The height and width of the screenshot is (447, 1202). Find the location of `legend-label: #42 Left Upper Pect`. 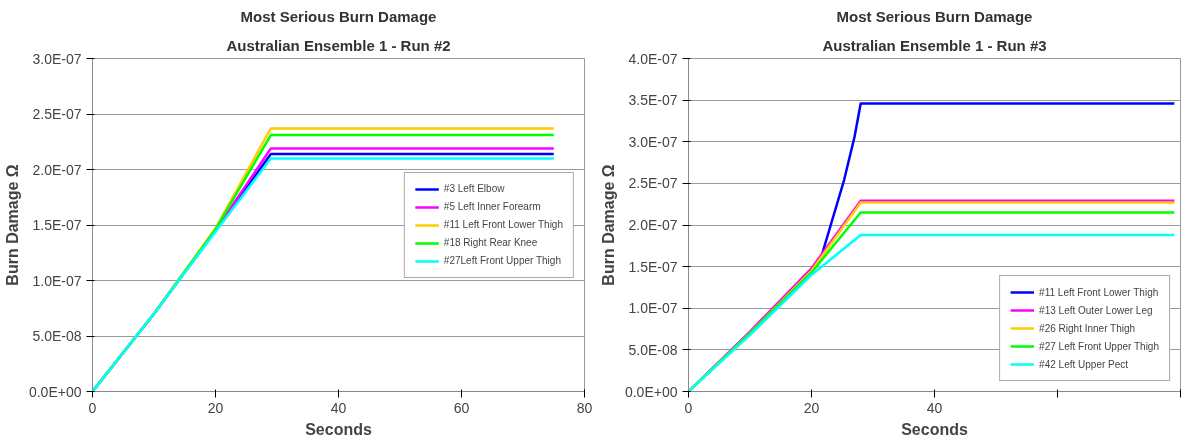

legend-label: #42 Left Upper Pect is located at coordinates (1084, 364).